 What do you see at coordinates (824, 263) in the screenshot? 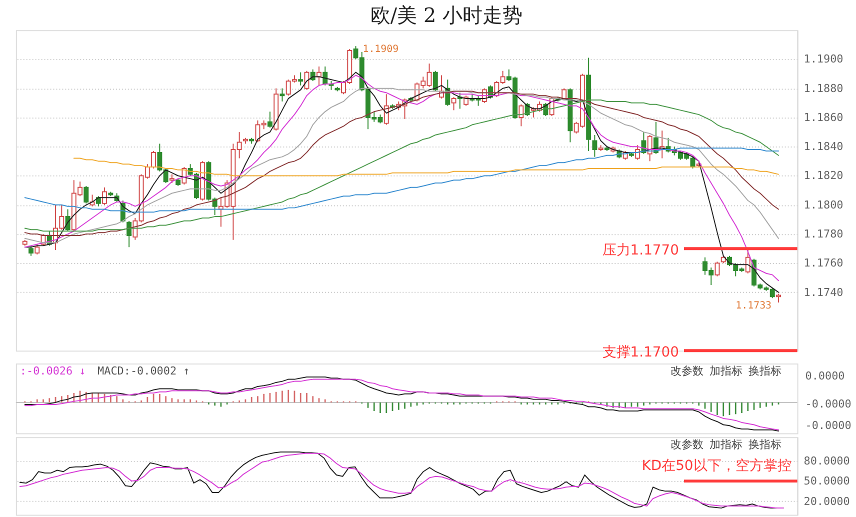
I see `y-tick-label: 1.1760` at bounding box center [824, 263].